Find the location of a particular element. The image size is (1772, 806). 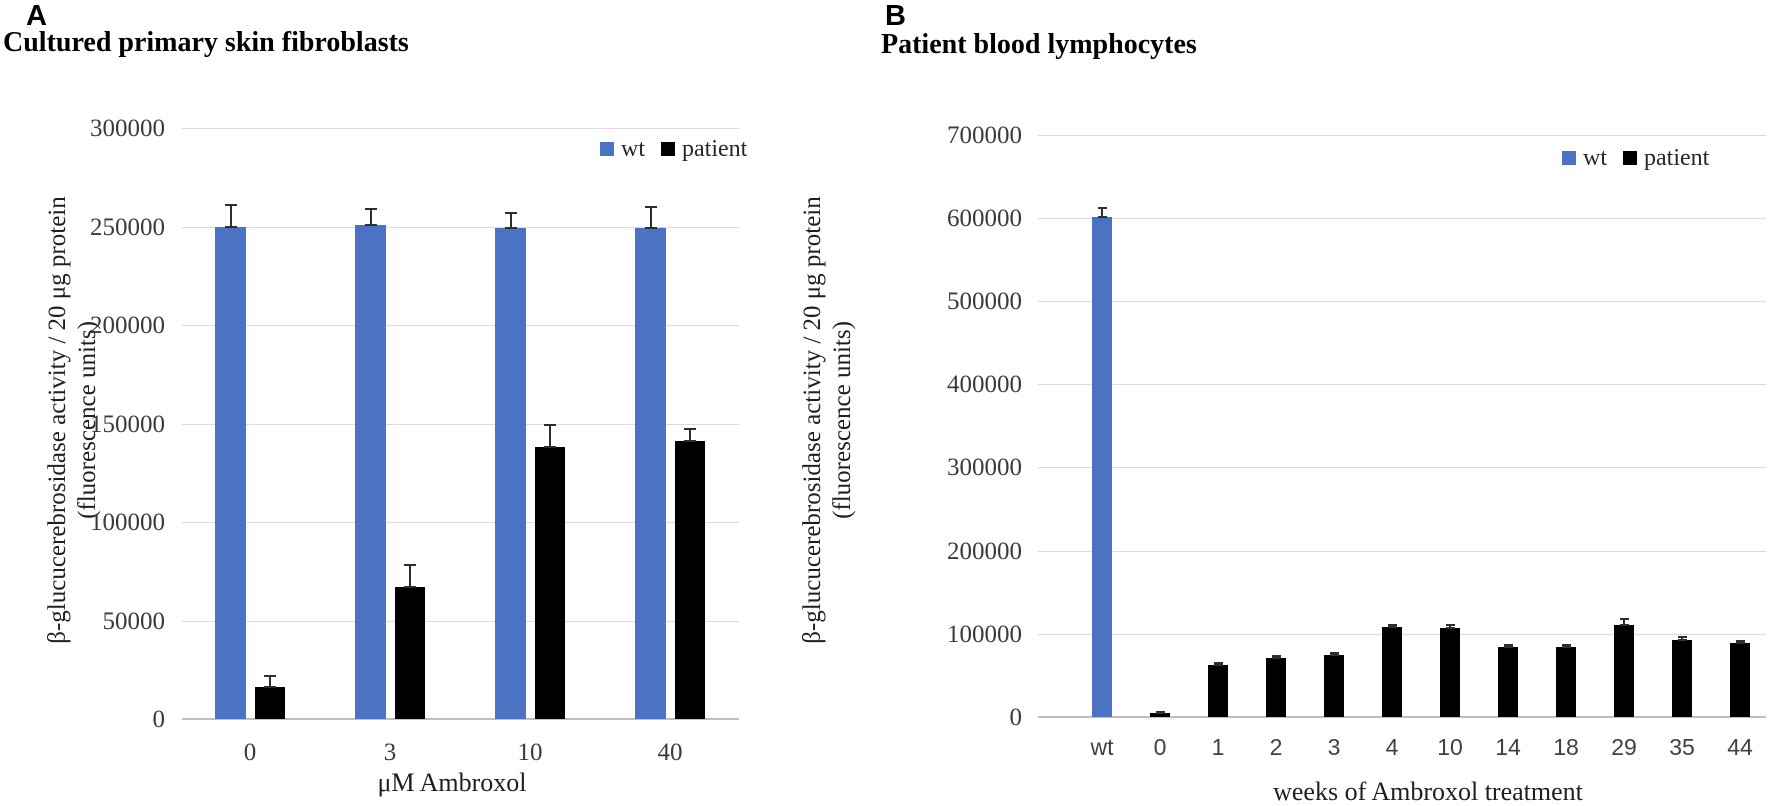

panel-a-x-axis-line is located at coordinates (460, 719).